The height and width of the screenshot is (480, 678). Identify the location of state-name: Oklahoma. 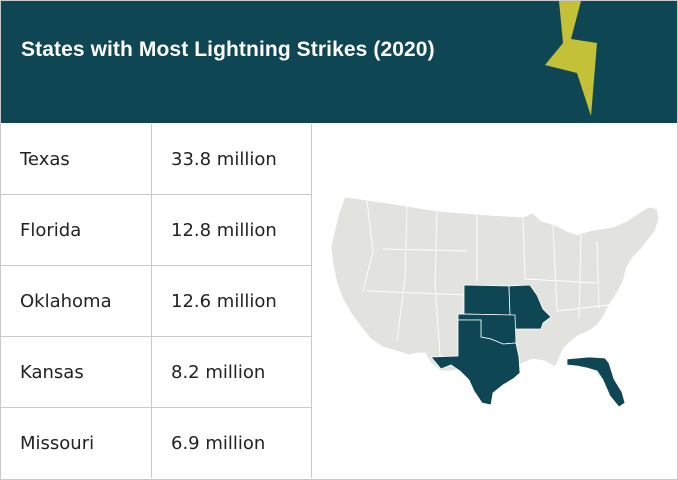
(76, 301).